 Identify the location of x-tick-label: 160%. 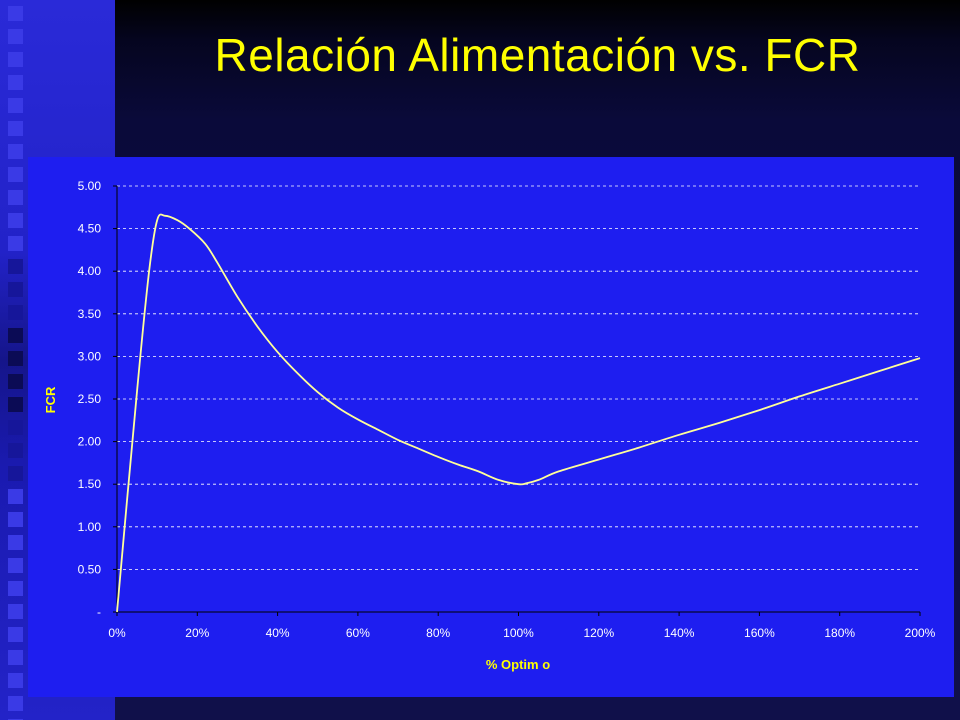
(759, 633).